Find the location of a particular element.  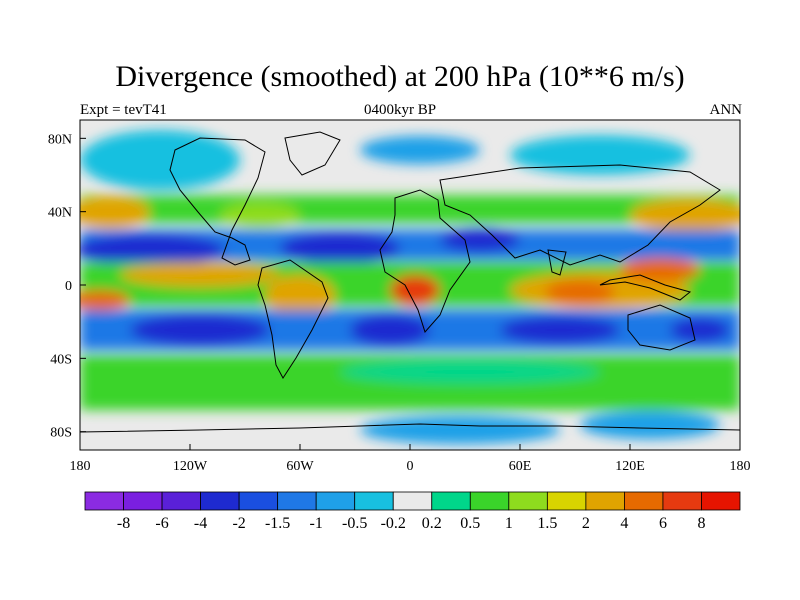

colorbar-label: 0.2 is located at coordinates (432, 523).